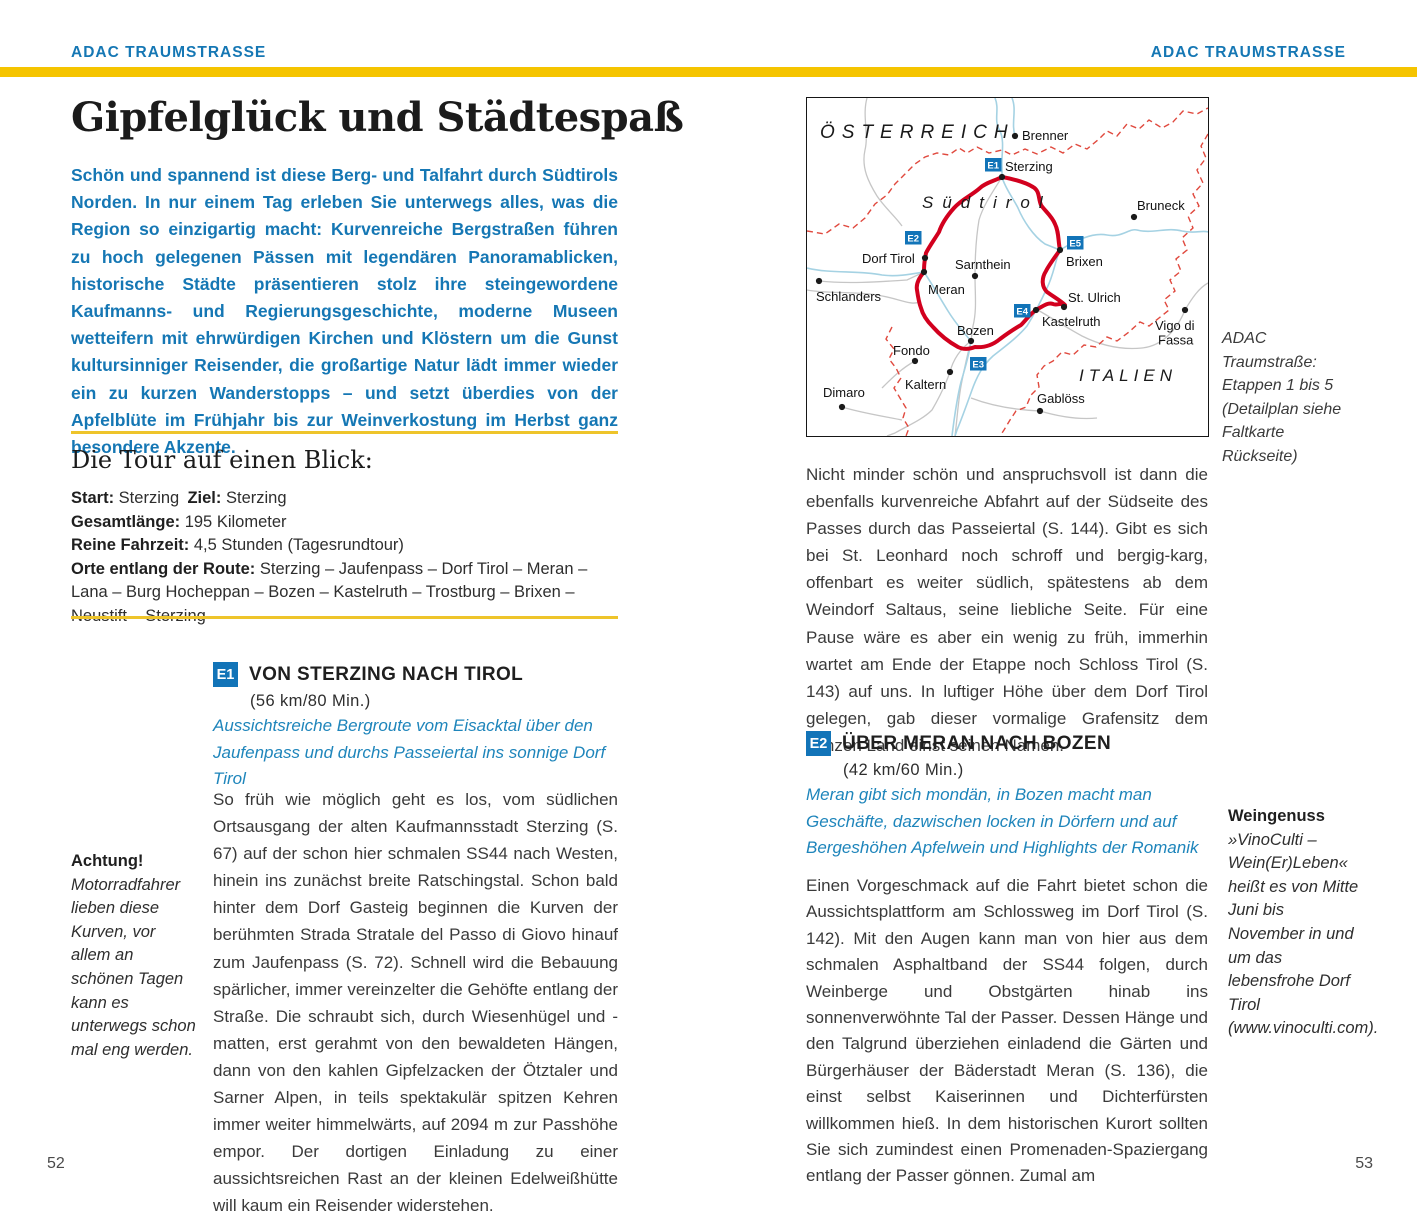 The image size is (1417, 1220). Describe the element at coordinates (130, 545) in the screenshot. I see `fact-label: Reine Fahrzeit:` at that location.